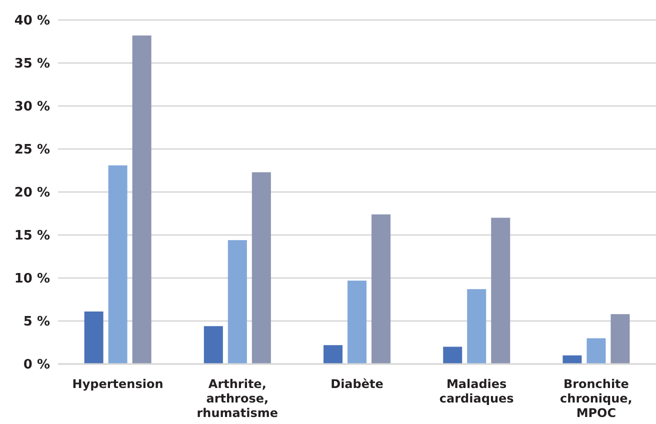 The width and height of the screenshot is (656, 424). Describe the element at coordinates (118, 384) in the screenshot. I see `x-tick-label: Hypertension` at that location.